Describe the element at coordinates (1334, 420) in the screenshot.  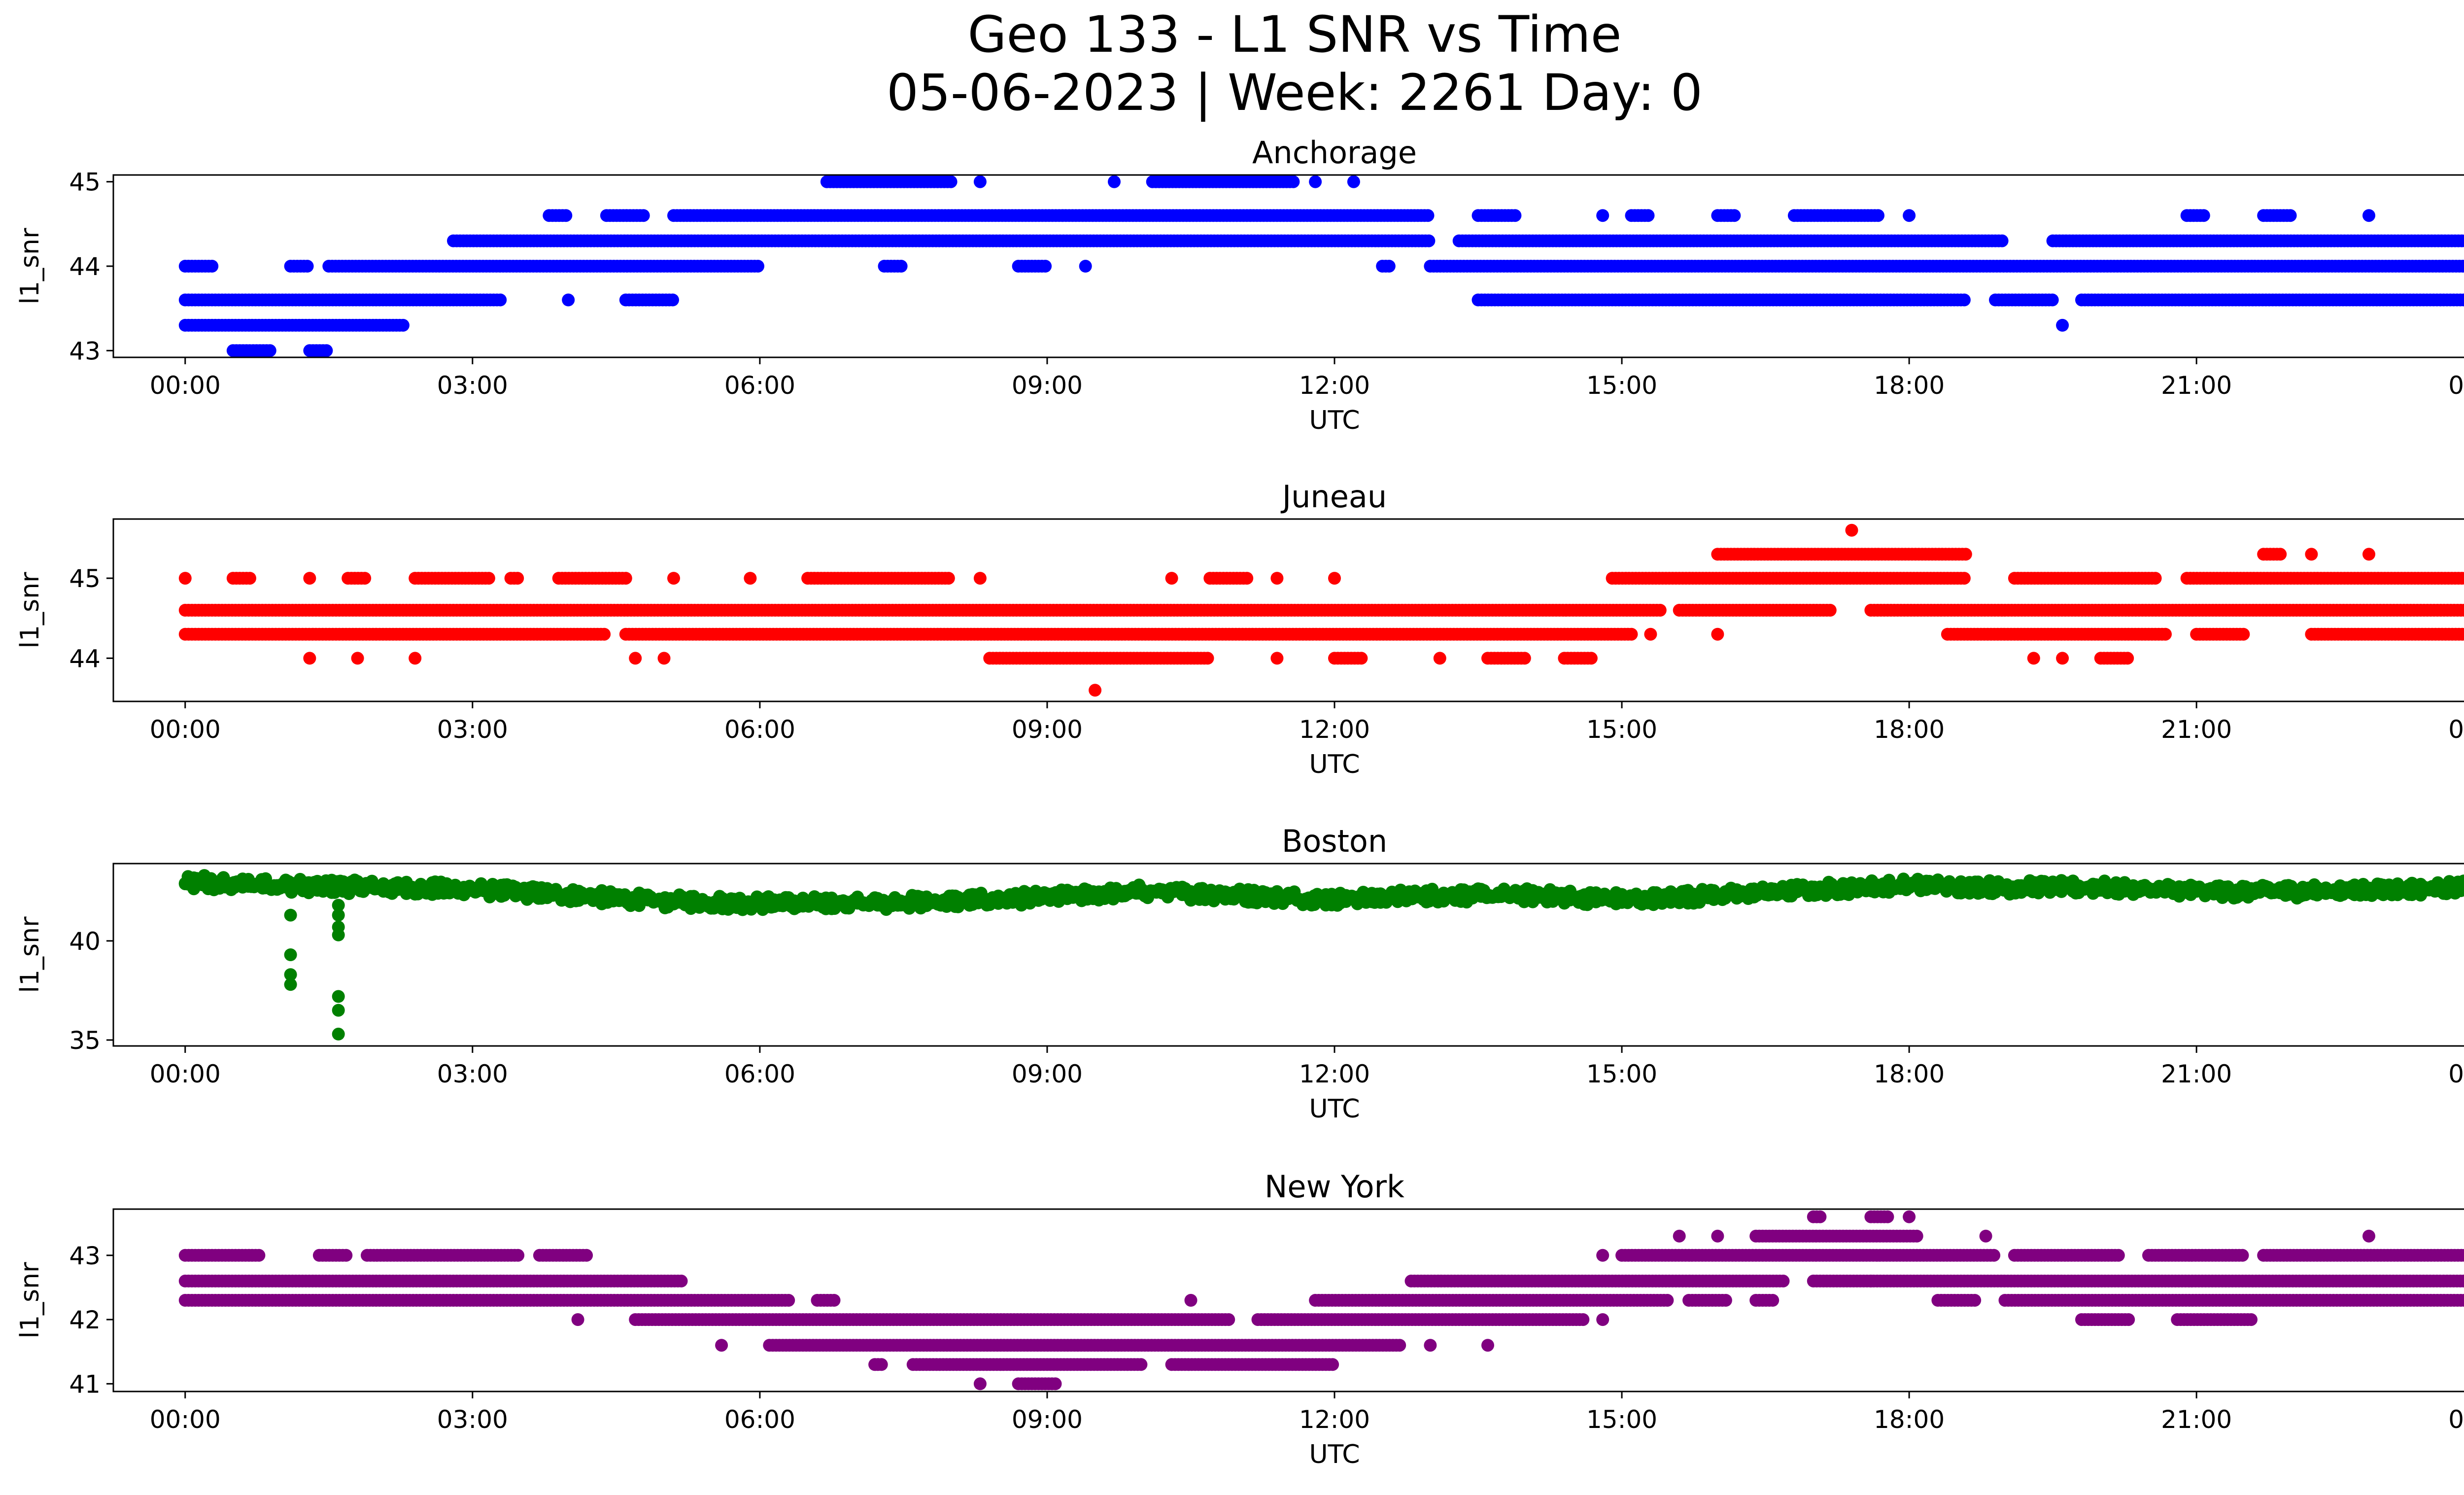
I see `x-axis-label: UTC` at that location.